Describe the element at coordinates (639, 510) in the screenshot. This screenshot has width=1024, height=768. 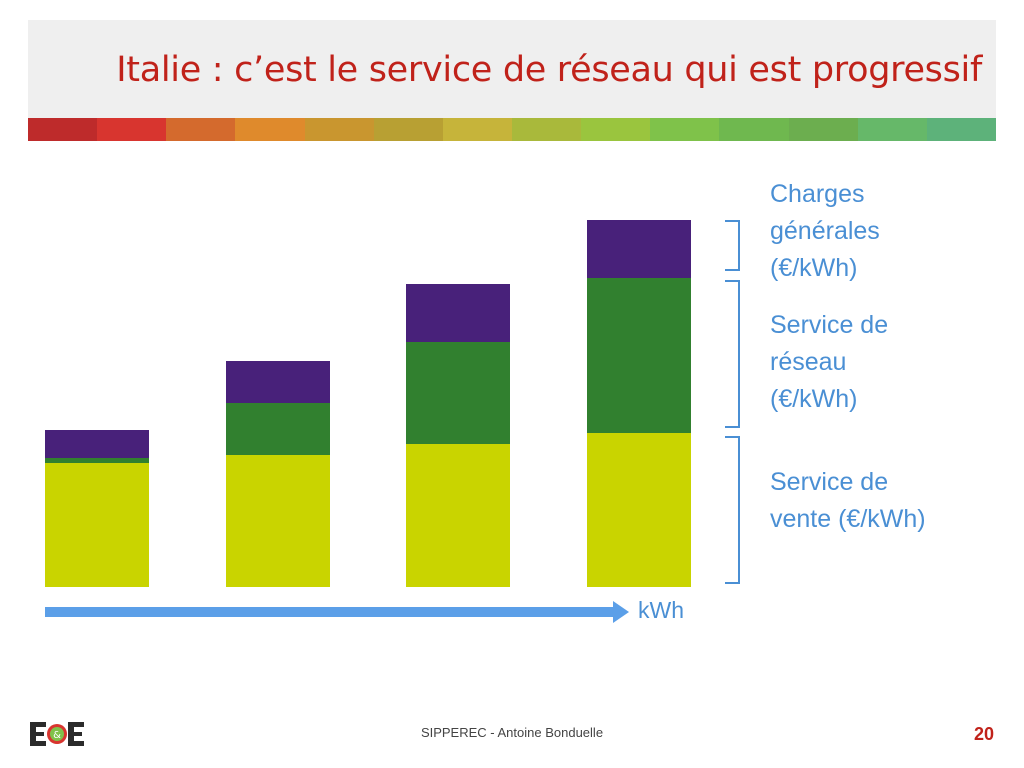
I see `bar-4-vente` at that location.